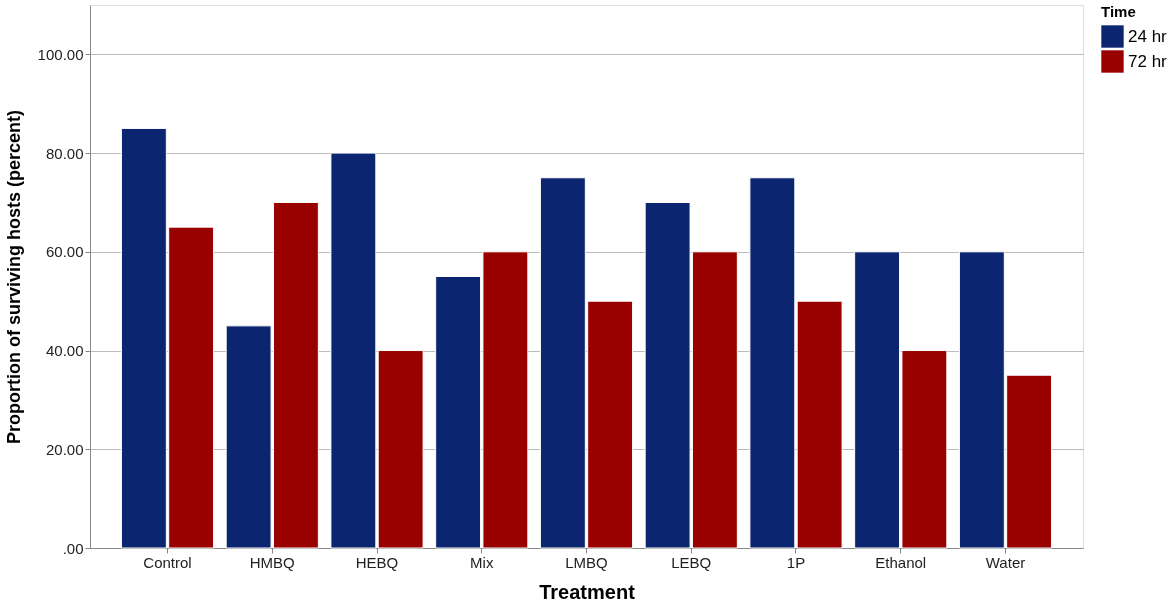 The width and height of the screenshot is (1172, 607). What do you see at coordinates (1118, 11) in the screenshot?
I see `legend-title: Time` at bounding box center [1118, 11].